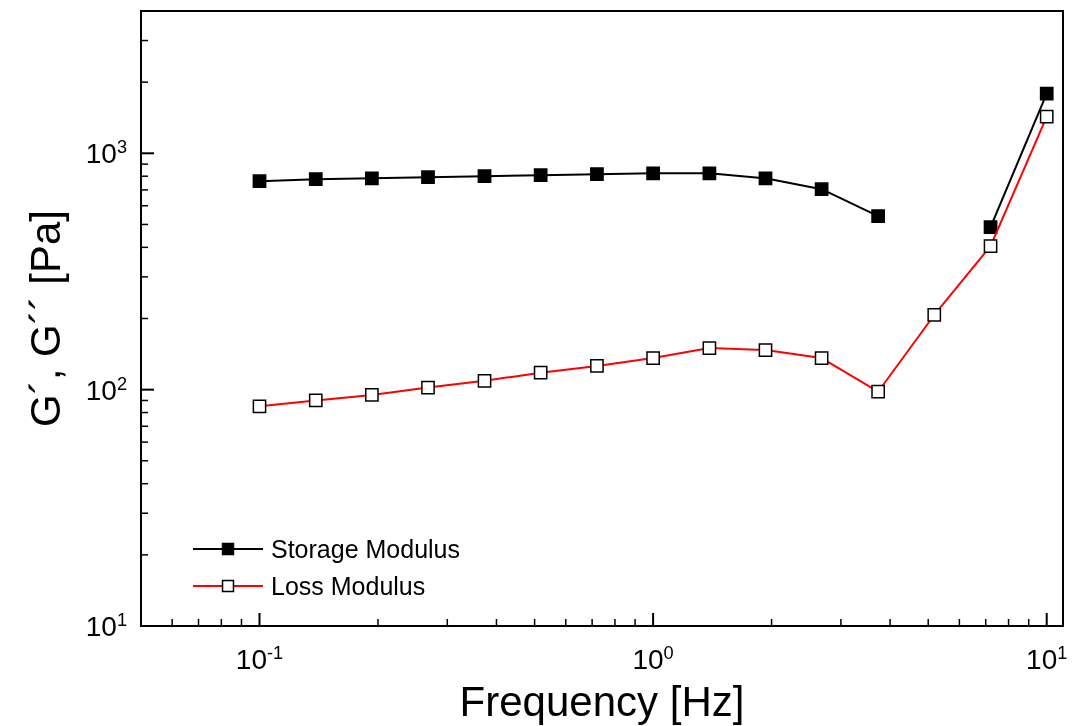 Image resolution: width=1083 pixels, height=726 pixels. Describe the element at coordinates (45, 318) in the screenshot. I see `y-axis-title: G´, G´´ [Pa]` at that location.